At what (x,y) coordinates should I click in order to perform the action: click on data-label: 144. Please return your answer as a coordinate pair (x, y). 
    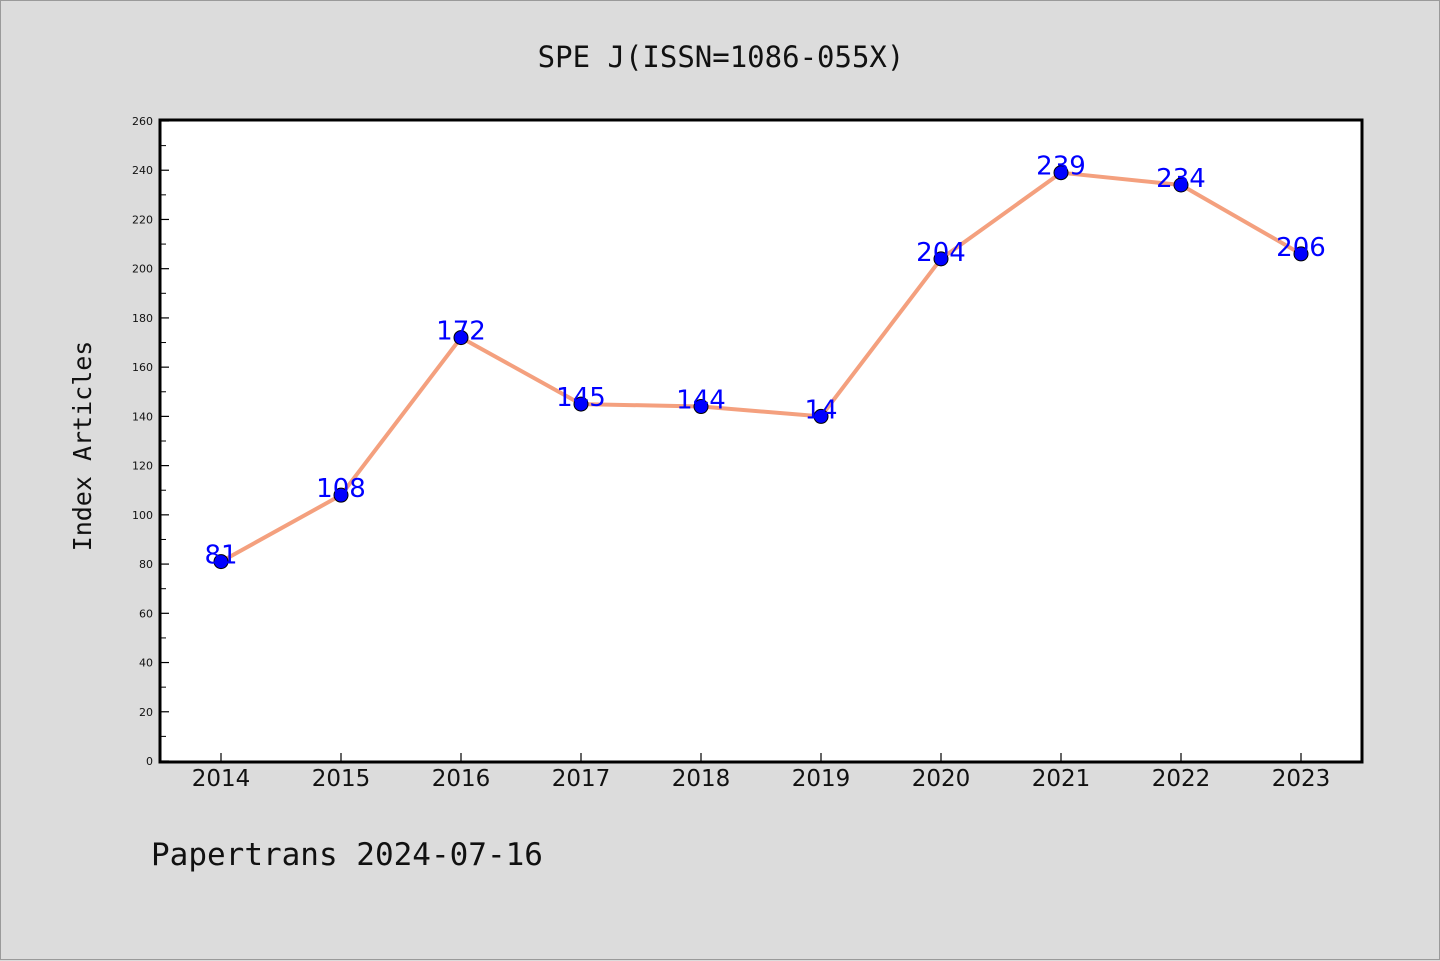
    Looking at the image, I should click on (701, 401).